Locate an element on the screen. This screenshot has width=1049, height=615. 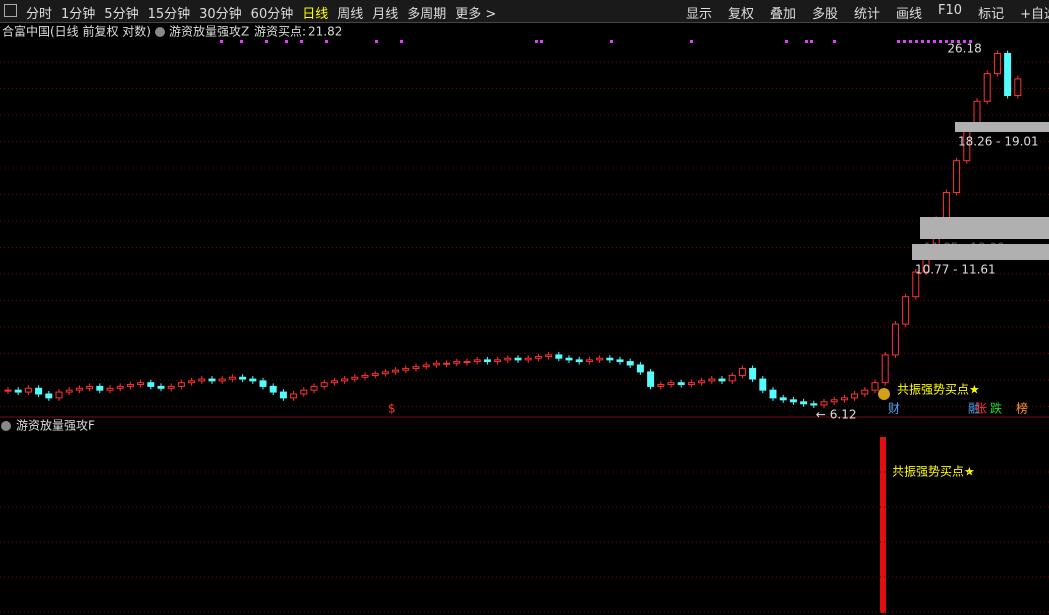
toolbar-button: 月线 is located at coordinates (385, 14).